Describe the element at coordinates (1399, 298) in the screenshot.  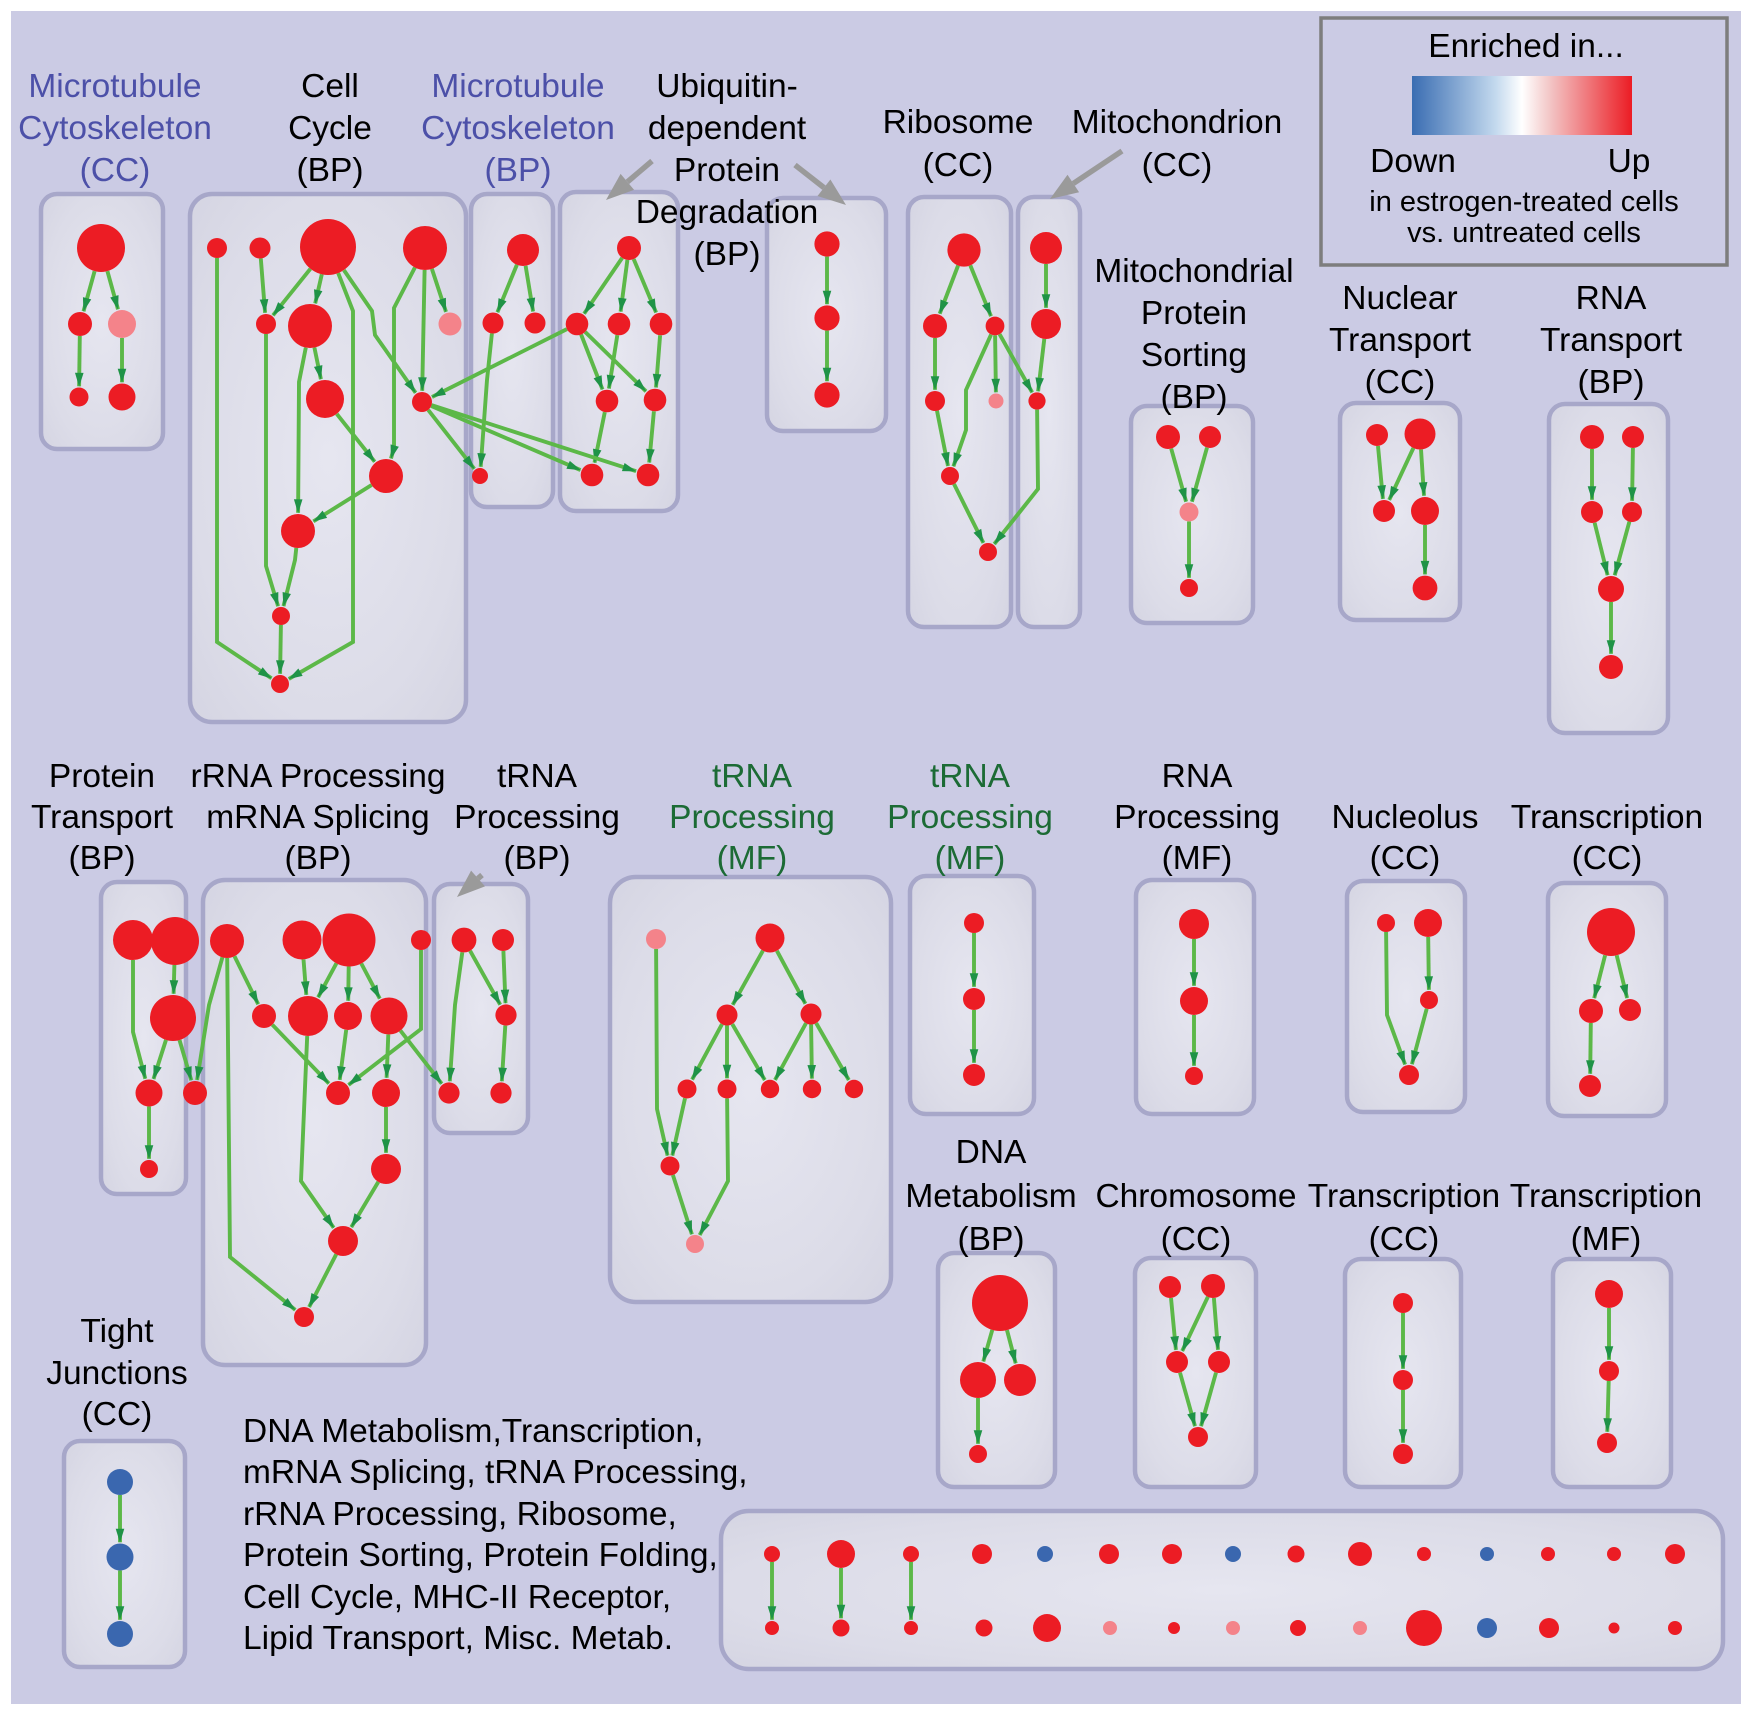
I see `svg-text: Nuclear` at that location.